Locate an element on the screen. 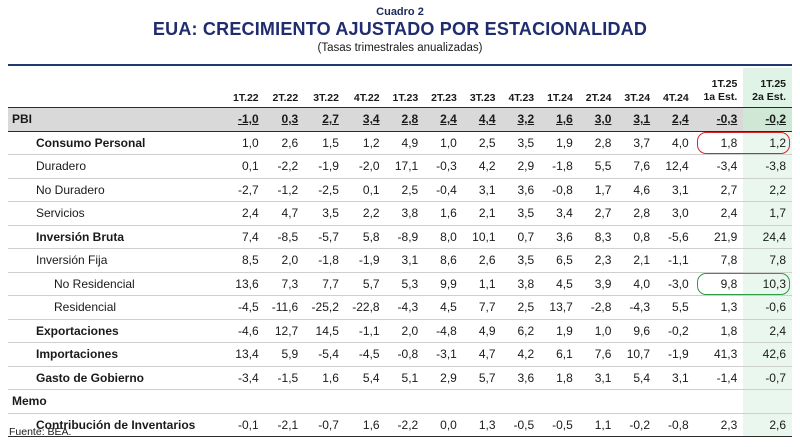 The image size is (800, 447). table-cell: 2,8 is located at coordinates (598, 143).